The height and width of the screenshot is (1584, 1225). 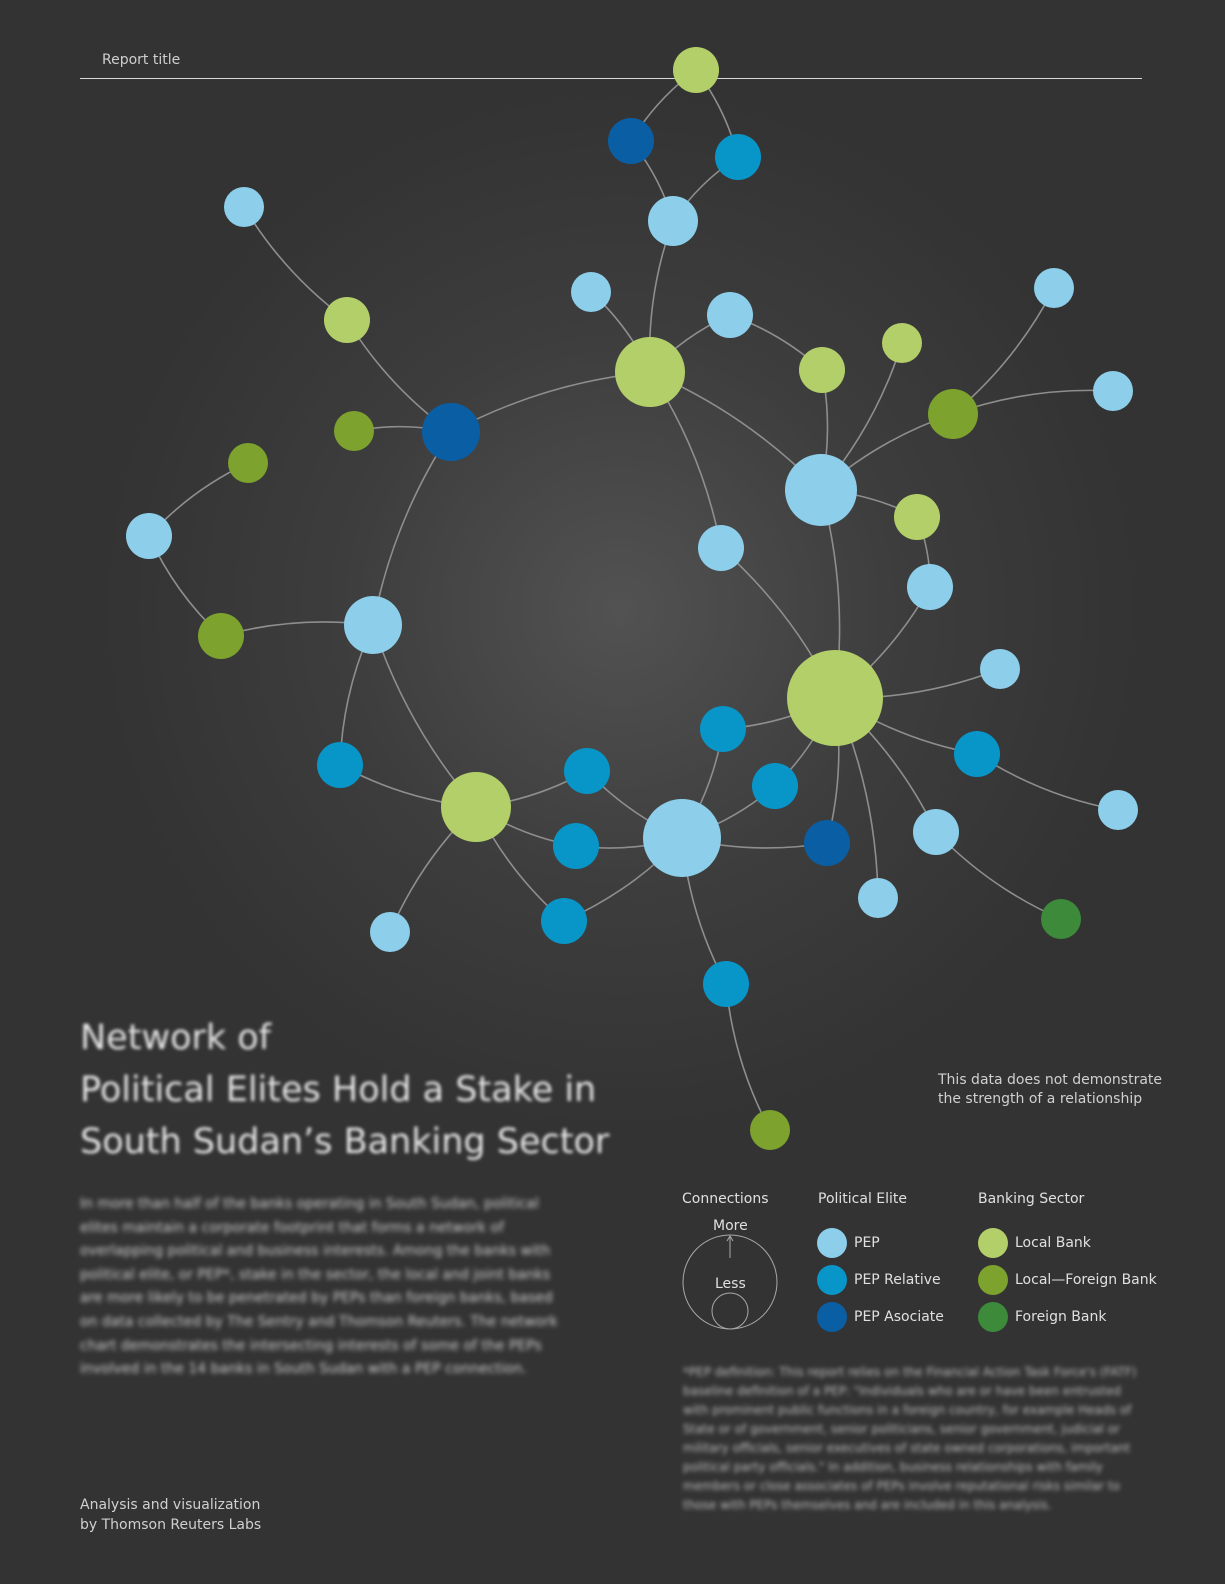 What do you see at coordinates (832, 1280) in the screenshot?
I see `pep-relative-swatch` at bounding box center [832, 1280].